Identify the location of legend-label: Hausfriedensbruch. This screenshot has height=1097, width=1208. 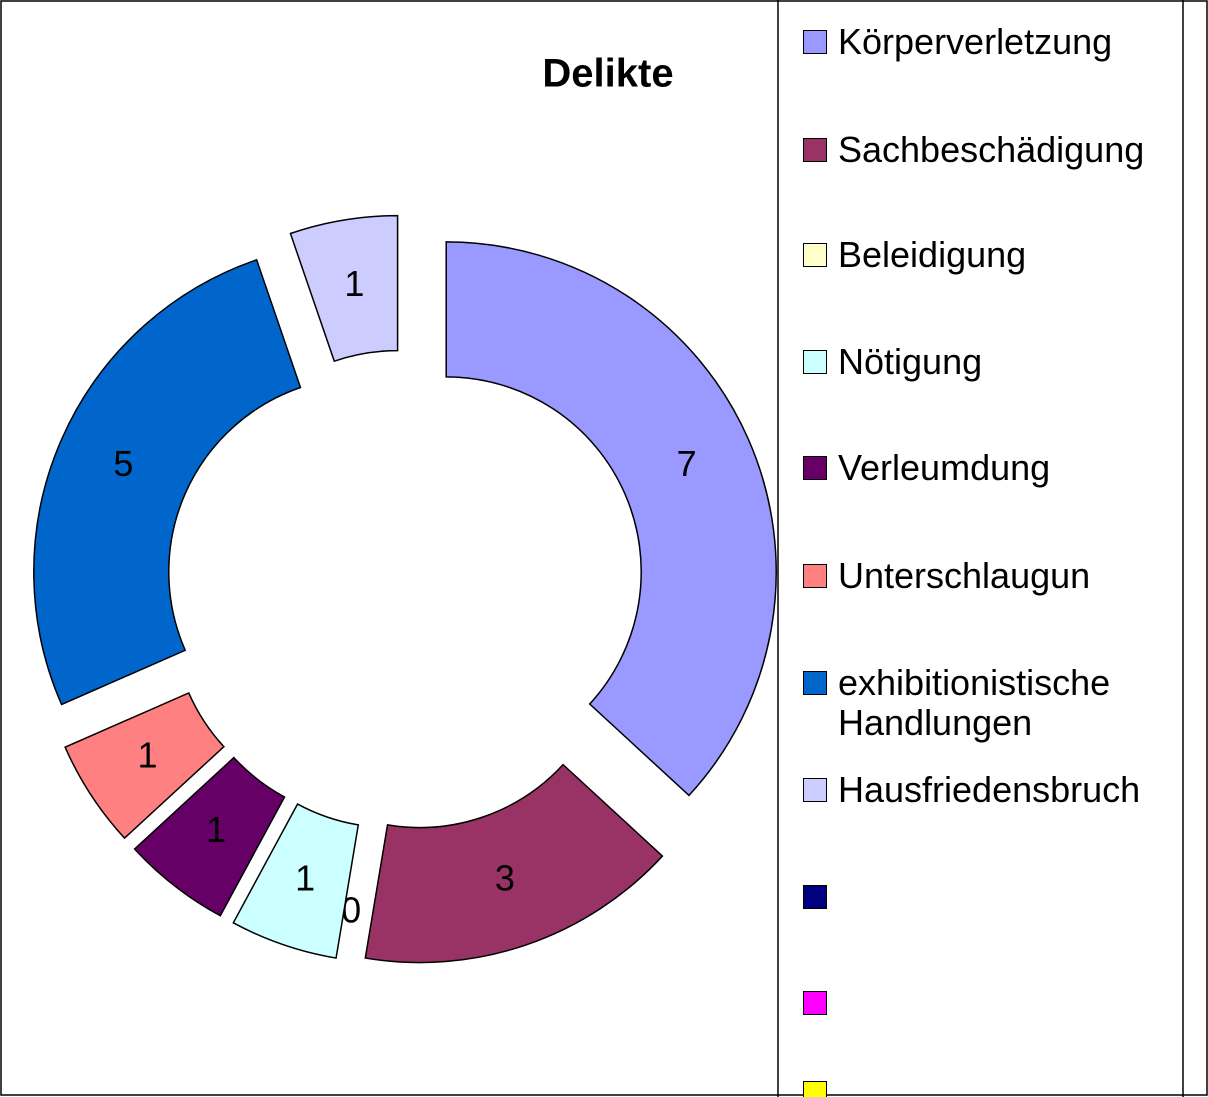
(989, 789).